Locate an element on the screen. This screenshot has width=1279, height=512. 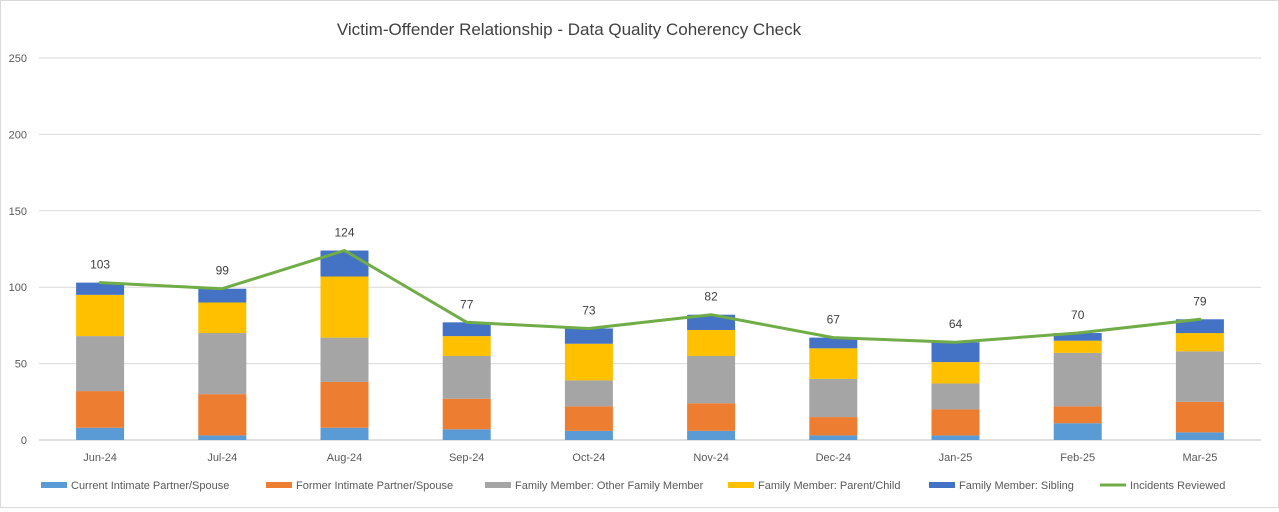
data-label: 77 is located at coordinates (467, 304).